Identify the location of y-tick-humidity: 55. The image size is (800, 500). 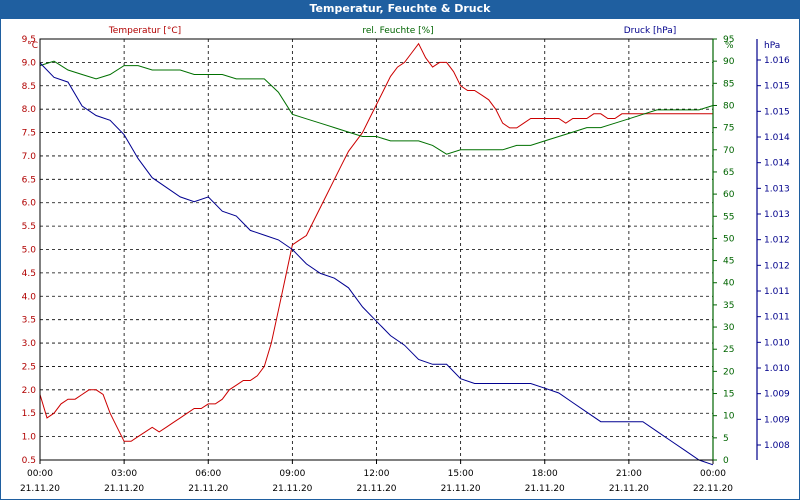
(728, 217).